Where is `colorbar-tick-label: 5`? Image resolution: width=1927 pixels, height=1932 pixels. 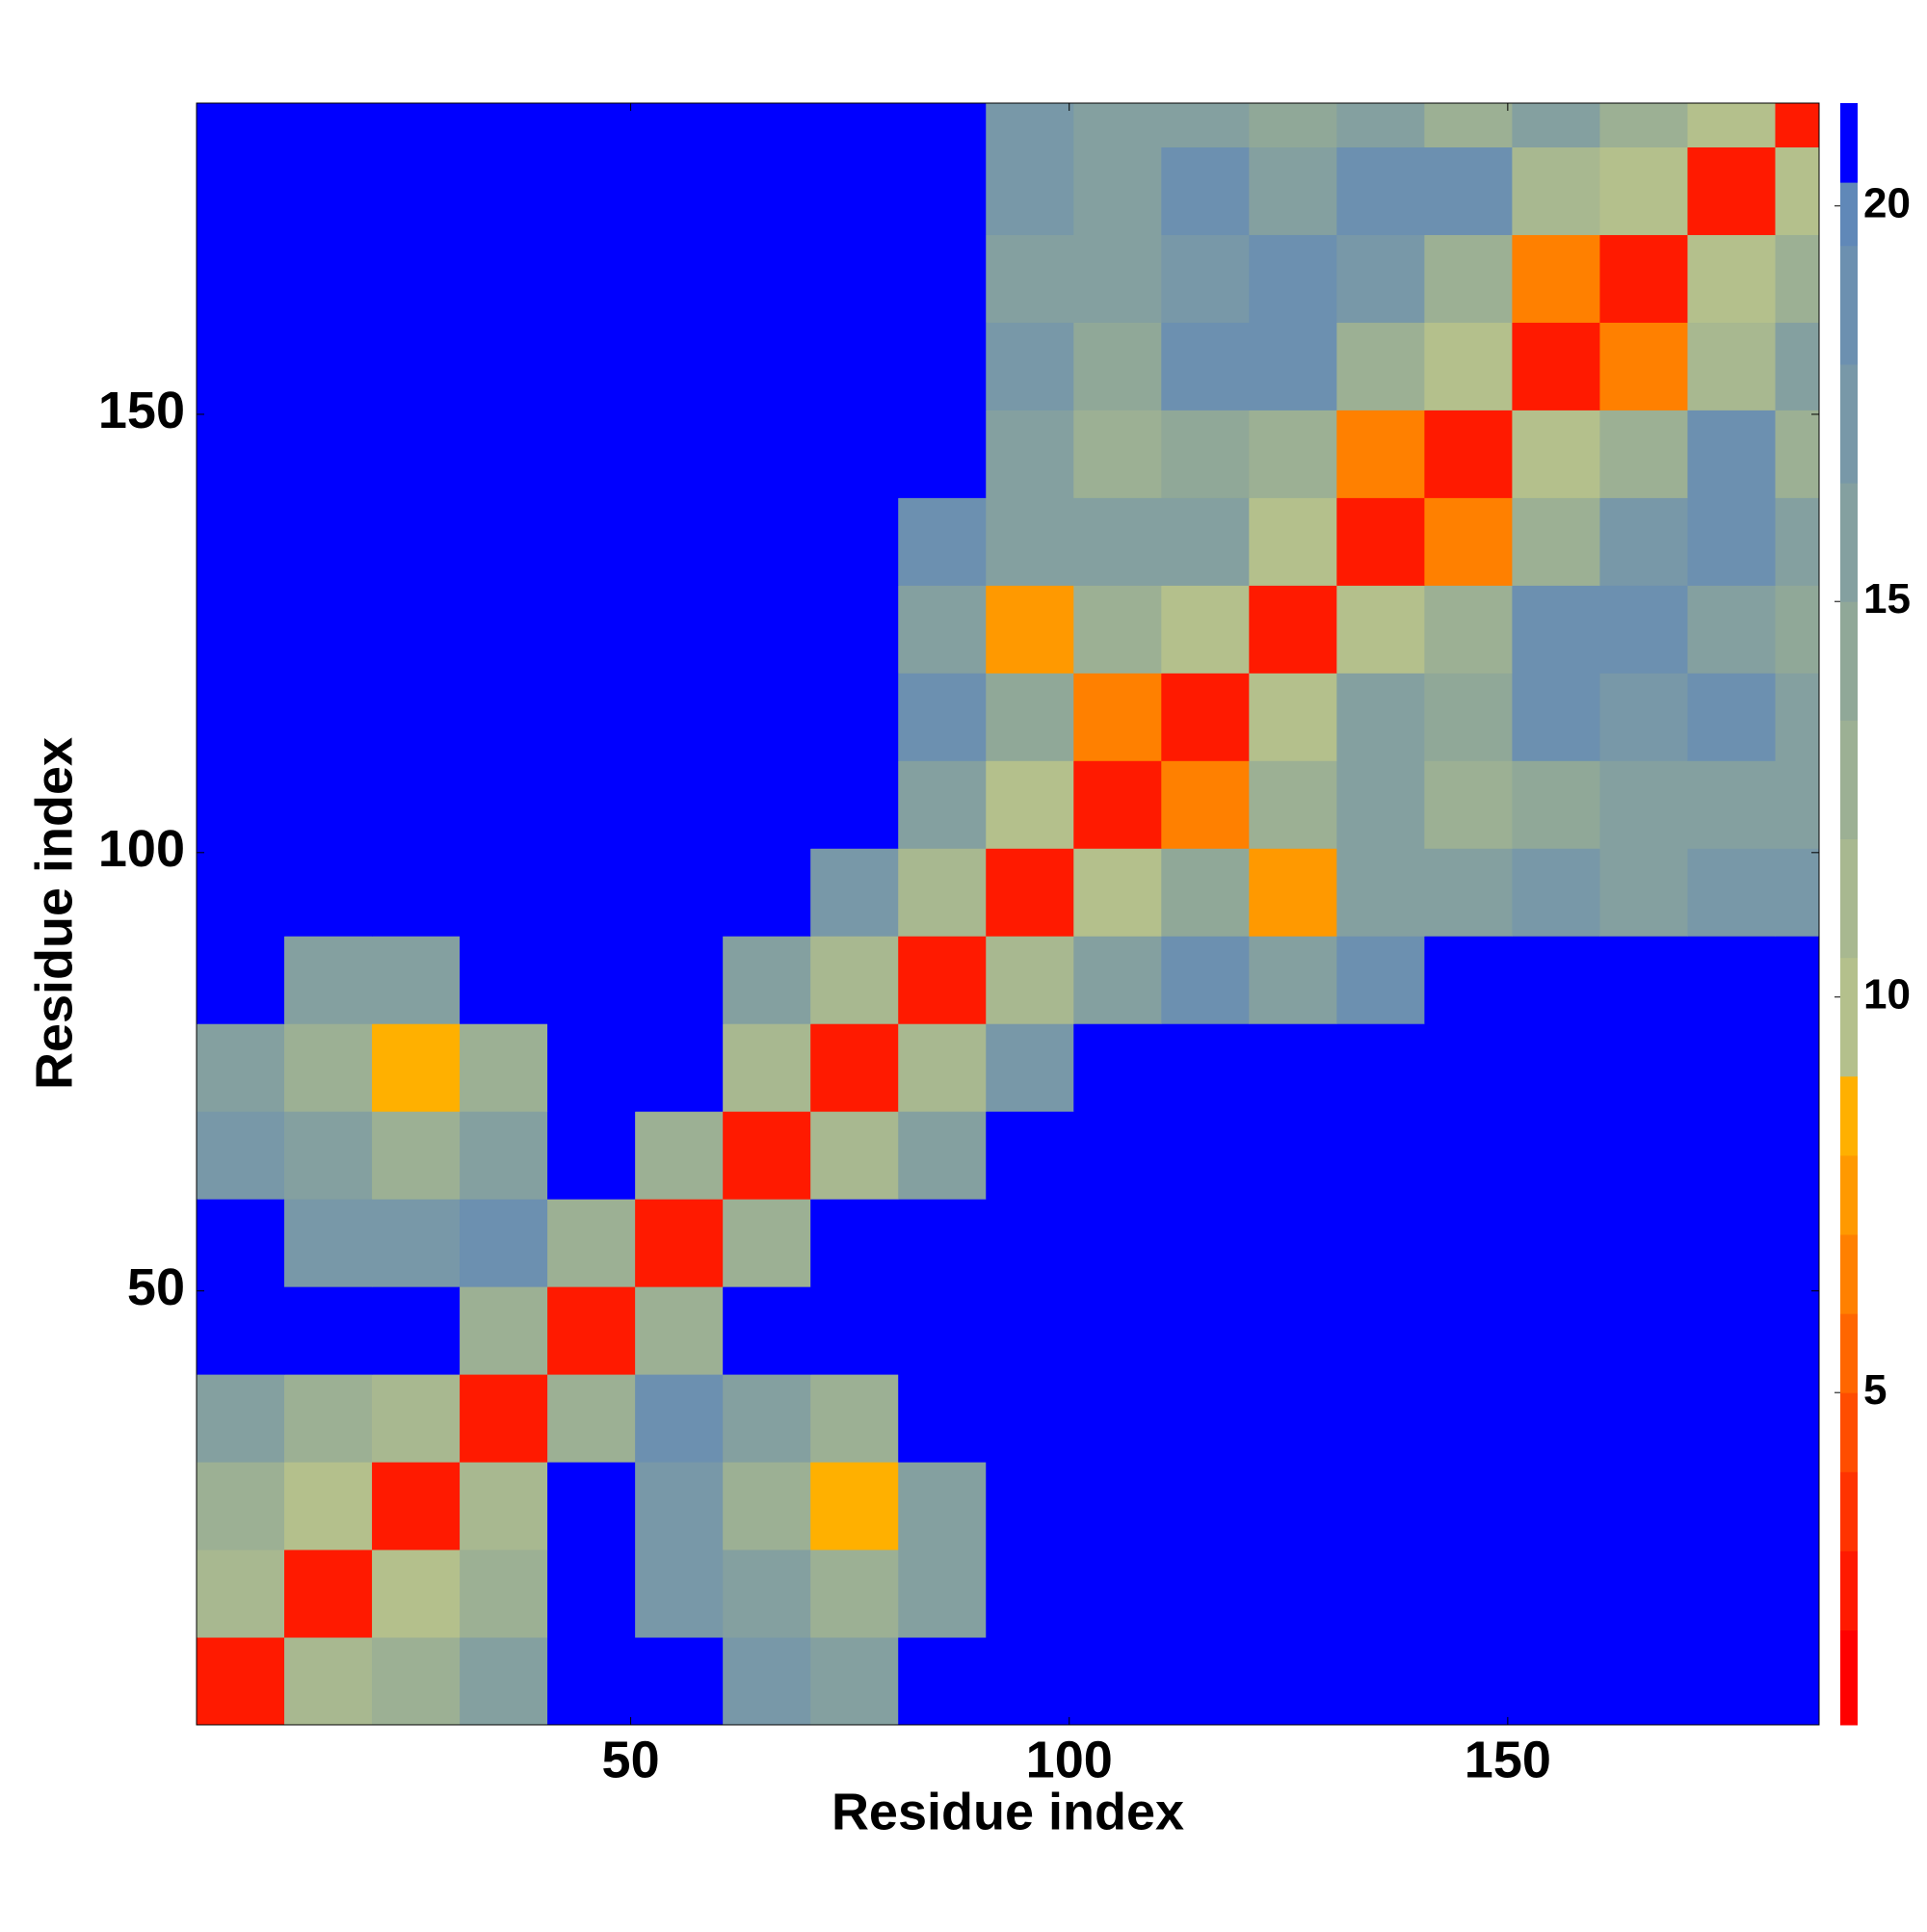
colorbar-tick-label: 5 is located at coordinates (1875, 1390).